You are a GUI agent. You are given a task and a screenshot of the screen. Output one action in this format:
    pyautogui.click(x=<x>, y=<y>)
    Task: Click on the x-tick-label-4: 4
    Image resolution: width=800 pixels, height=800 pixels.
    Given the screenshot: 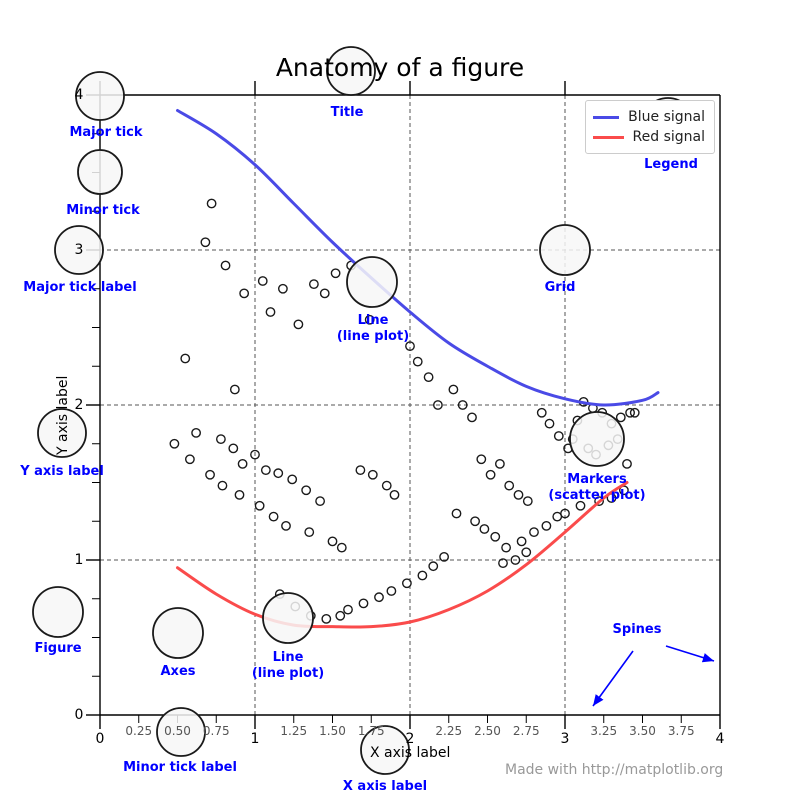 What is the action you would take?
    pyautogui.click(x=720, y=739)
    